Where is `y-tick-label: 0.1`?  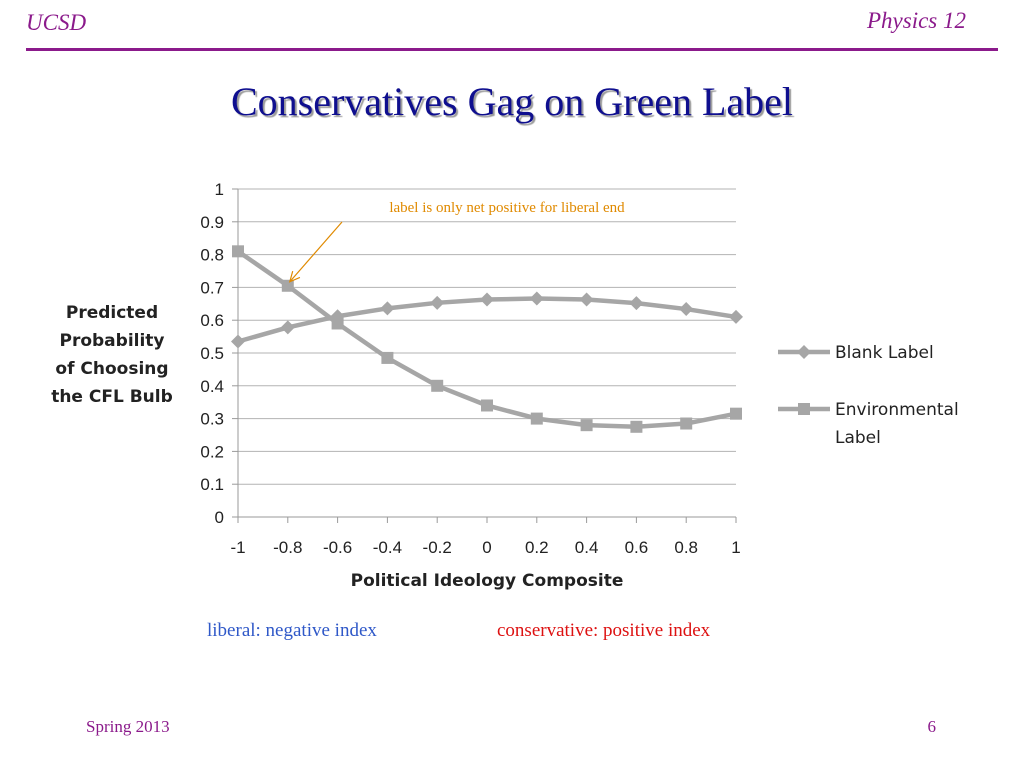
y-tick-label: 0.1 is located at coordinates (212, 484).